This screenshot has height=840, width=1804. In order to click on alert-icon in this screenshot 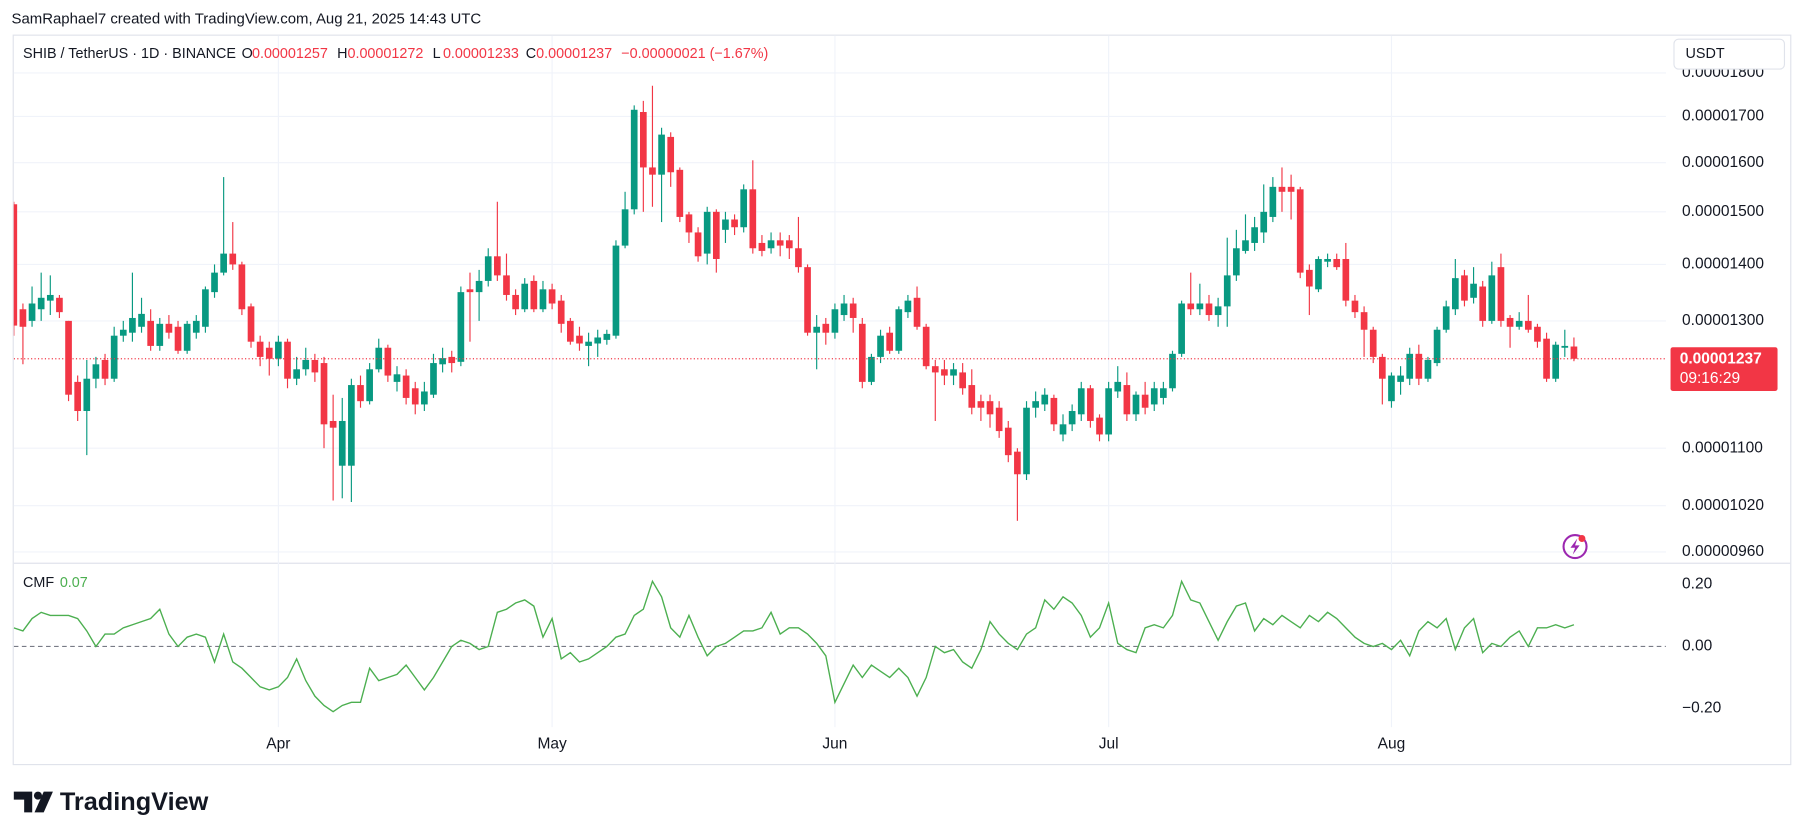, I will do `click(1575, 547)`.